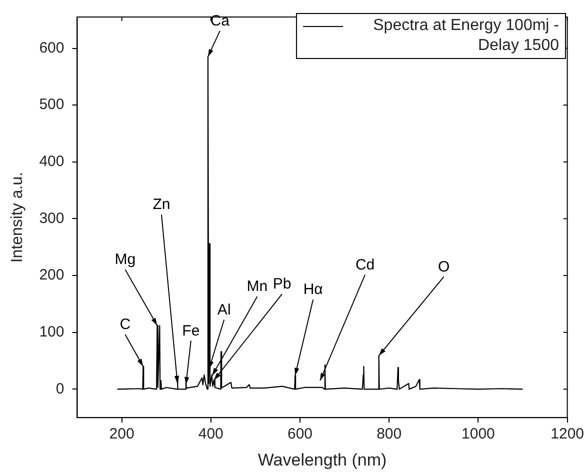 The image size is (587, 475). I want to click on annotation: Cd, so click(365, 265).